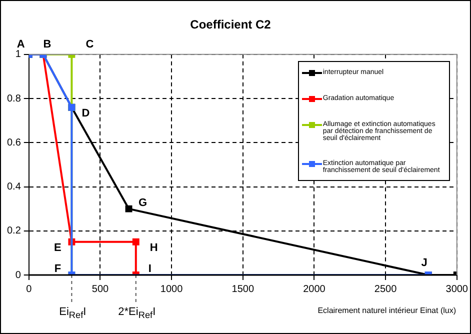 This screenshot has height=334, width=471. Describe the element at coordinates (457, 289) in the screenshot. I see `x-tick-label: 3000` at that location.